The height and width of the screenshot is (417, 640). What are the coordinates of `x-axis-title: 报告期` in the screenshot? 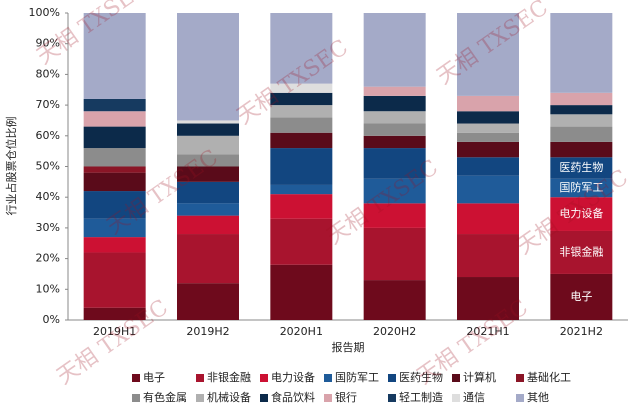 It's located at (348, 347).